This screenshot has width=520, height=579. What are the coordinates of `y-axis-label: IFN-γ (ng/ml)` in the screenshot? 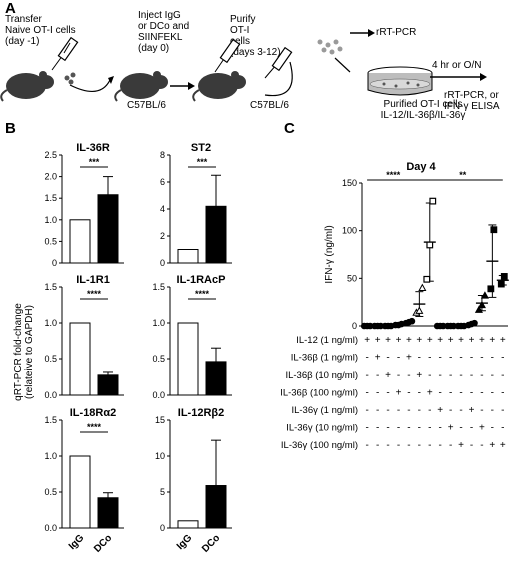 It's located at (329, 254).